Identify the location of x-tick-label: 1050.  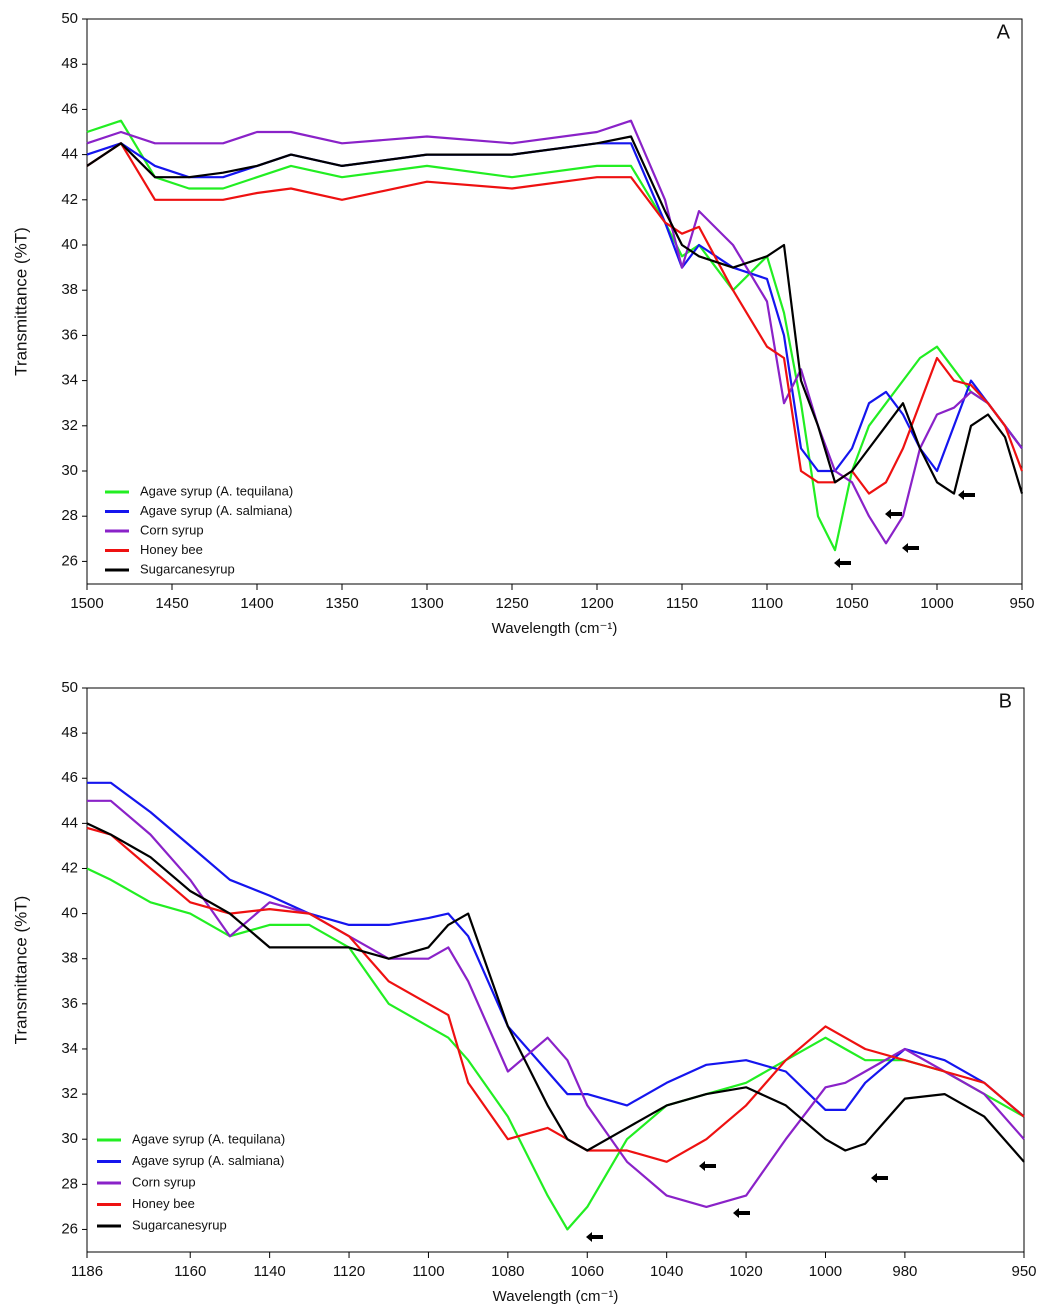
(851, 603).